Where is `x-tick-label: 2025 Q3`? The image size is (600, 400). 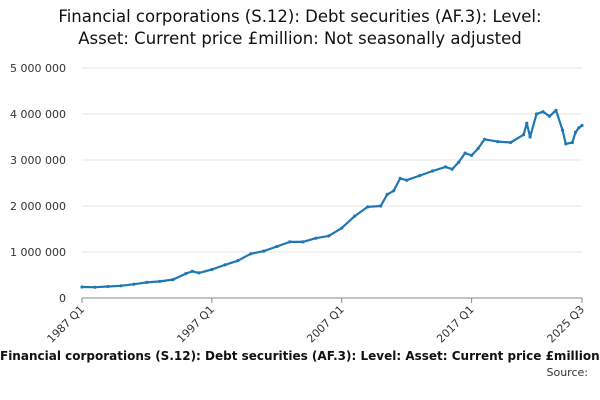
x-tick-label: 2025 Q3 is located at coordinates (566, 324).